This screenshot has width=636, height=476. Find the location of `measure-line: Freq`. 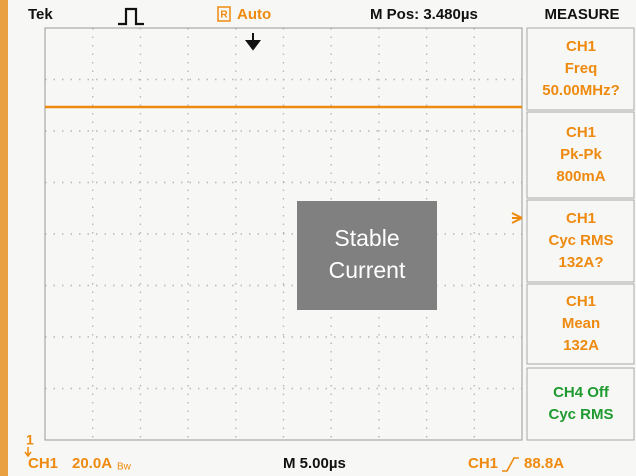

measure-line: Freq is located at coordinates (581, 68).